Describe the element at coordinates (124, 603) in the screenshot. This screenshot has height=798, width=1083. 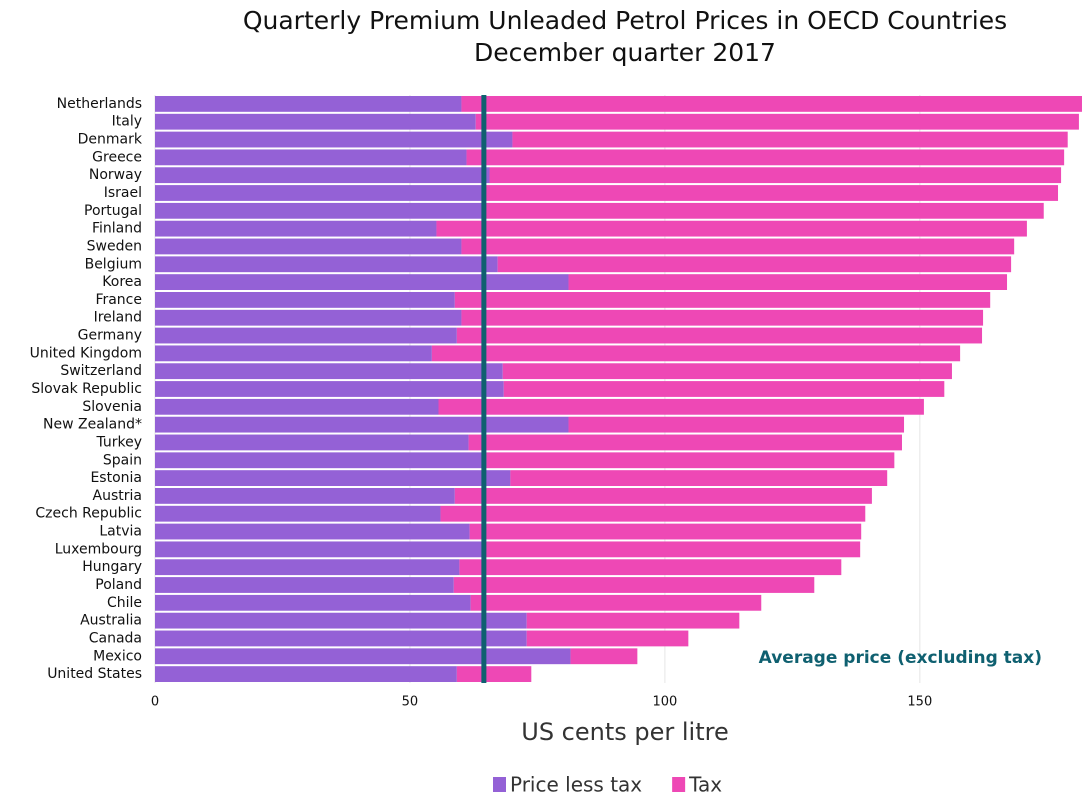
I see `y-tick-label: Chile` at that location.